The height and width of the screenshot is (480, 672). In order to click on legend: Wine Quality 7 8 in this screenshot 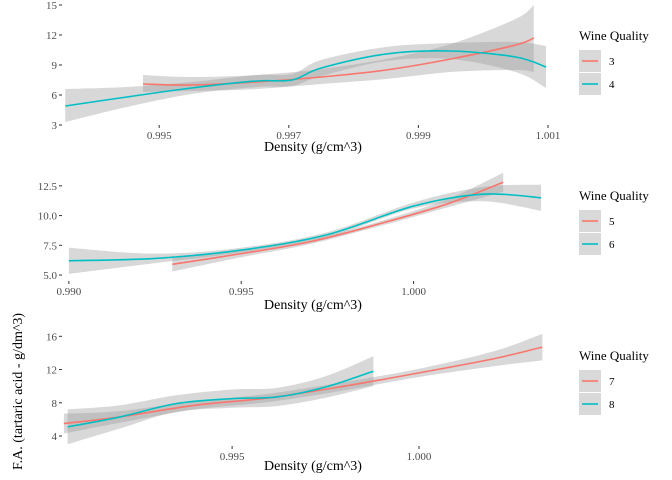, I will do `click(614, 381)`.